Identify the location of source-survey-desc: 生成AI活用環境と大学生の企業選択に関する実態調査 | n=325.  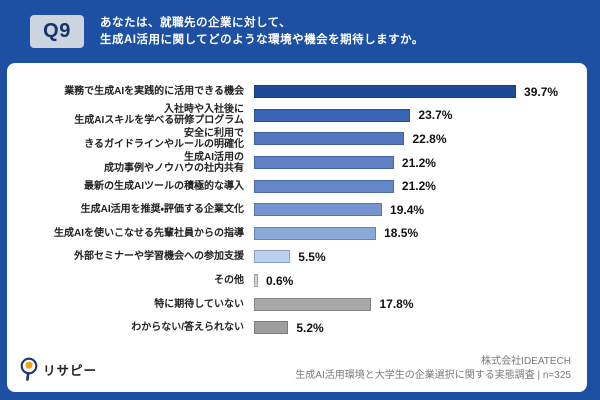
(433, 375).